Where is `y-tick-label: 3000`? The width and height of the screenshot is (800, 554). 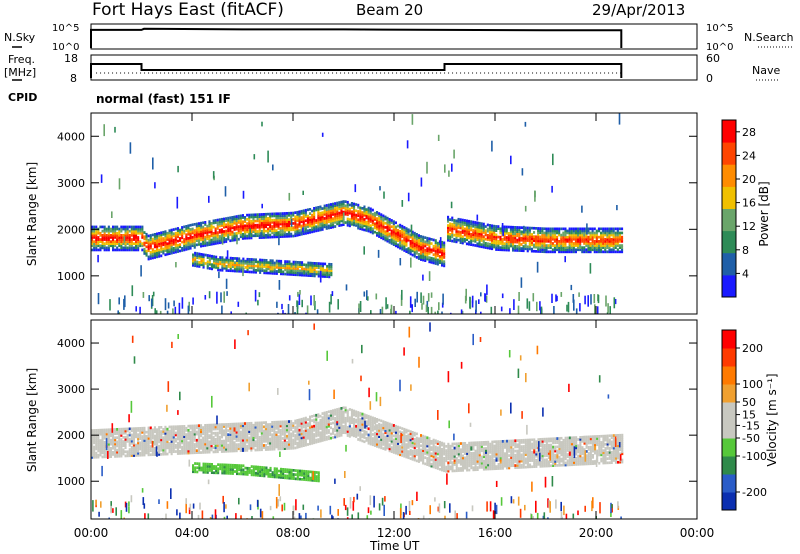 y-tick-label: 3000 is located at coordinates (71, 183).